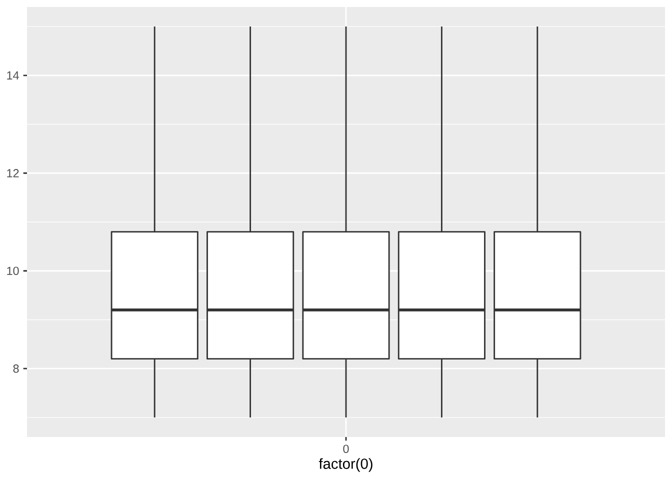  I want to click on y-tick-label: 12, so click(13, 173).